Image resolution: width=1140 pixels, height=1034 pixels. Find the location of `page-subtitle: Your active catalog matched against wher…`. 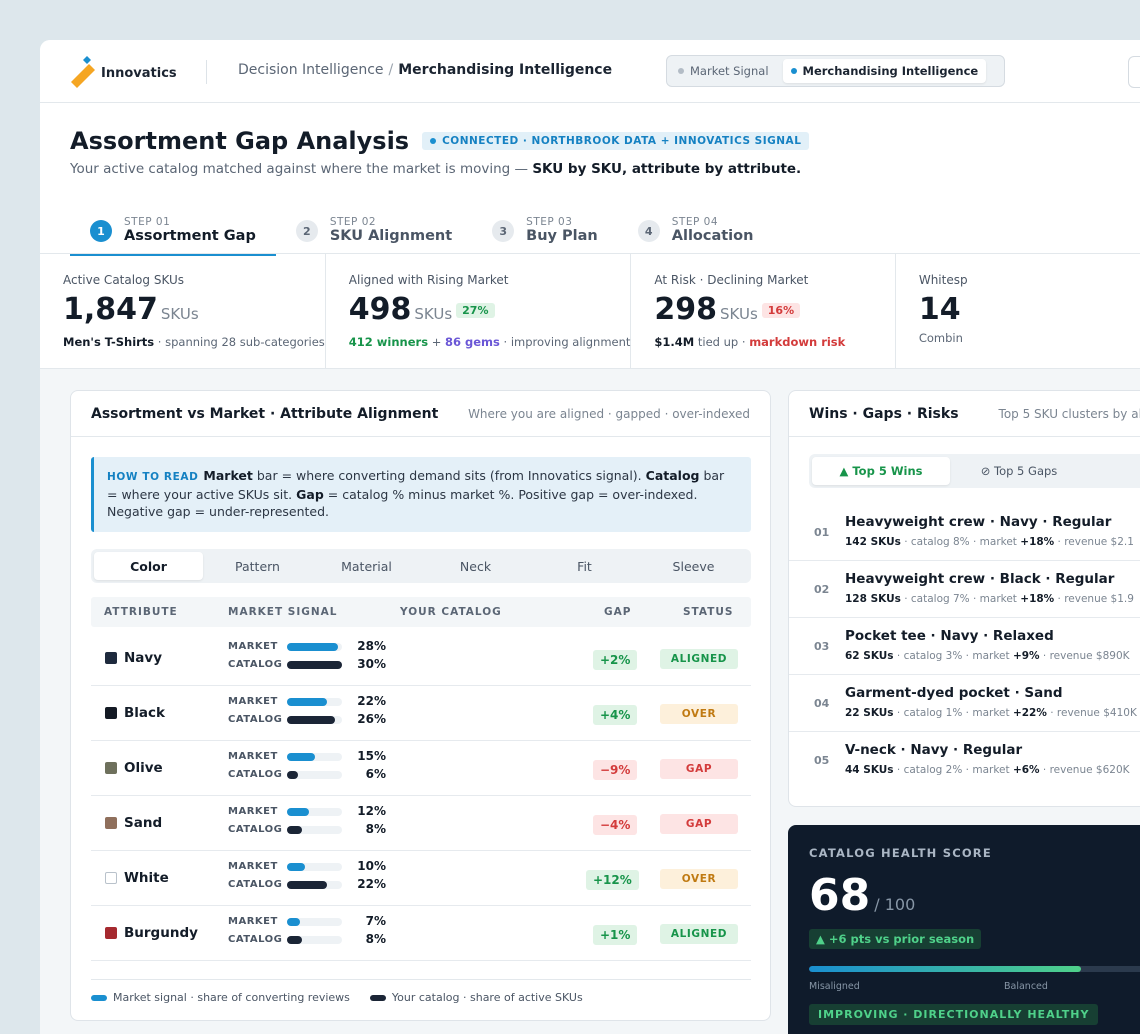

page-subtitle: Your active catalog matched against wher… is located at coordinates (435, 169).